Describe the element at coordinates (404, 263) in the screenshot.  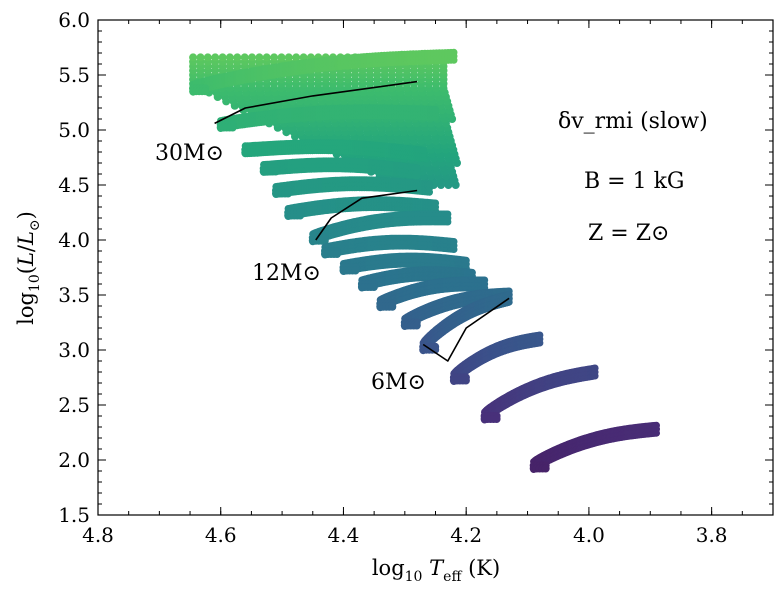
I see `series-10-msun` at that location.